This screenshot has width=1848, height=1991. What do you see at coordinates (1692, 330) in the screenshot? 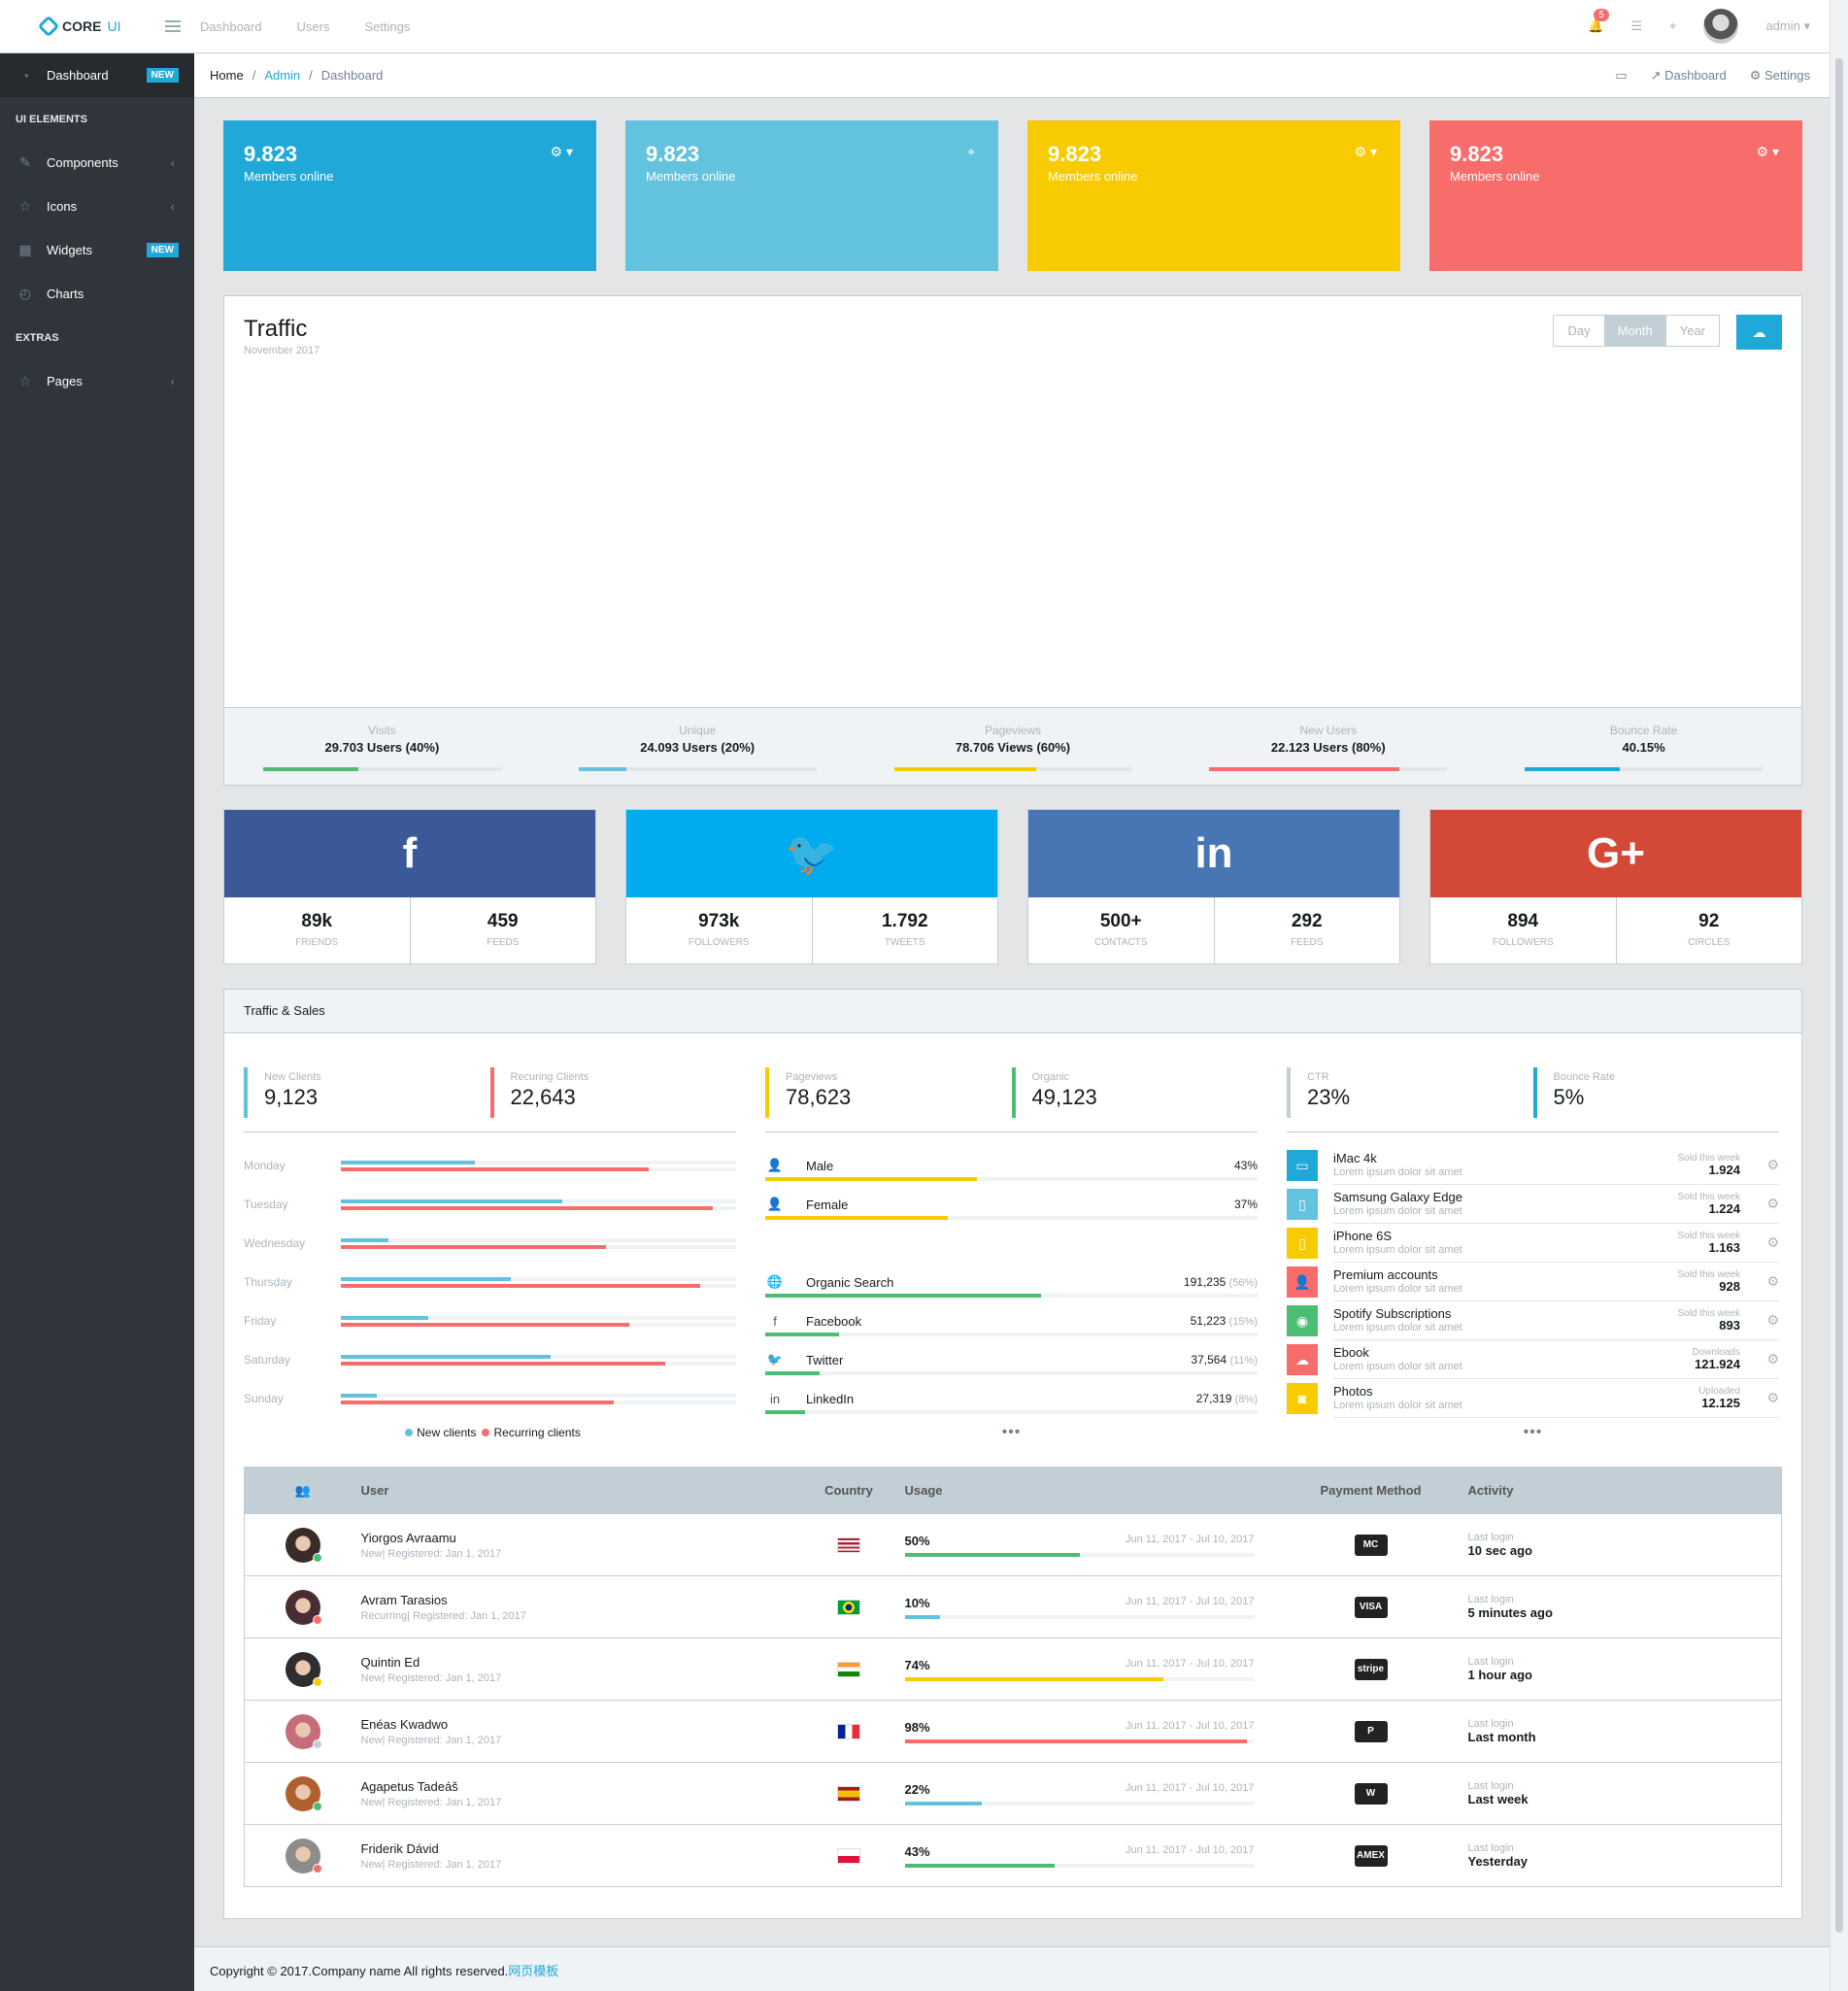
I see `year-button: Year` at bounding box center [1692, 330].